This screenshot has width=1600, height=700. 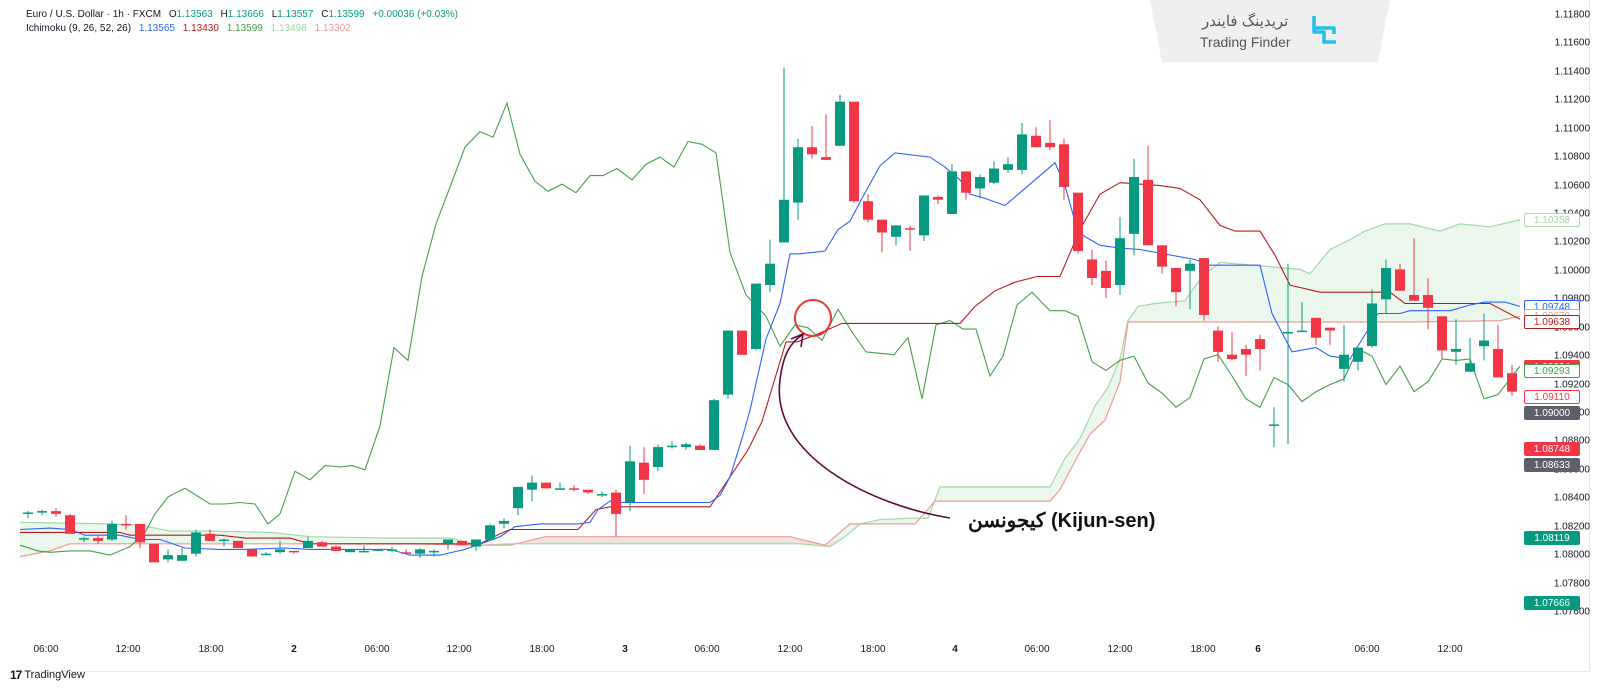 I want to click on trading-finder-watermark: تریدینگ فایندر Trading Finder, so click(x=1270, y=31).